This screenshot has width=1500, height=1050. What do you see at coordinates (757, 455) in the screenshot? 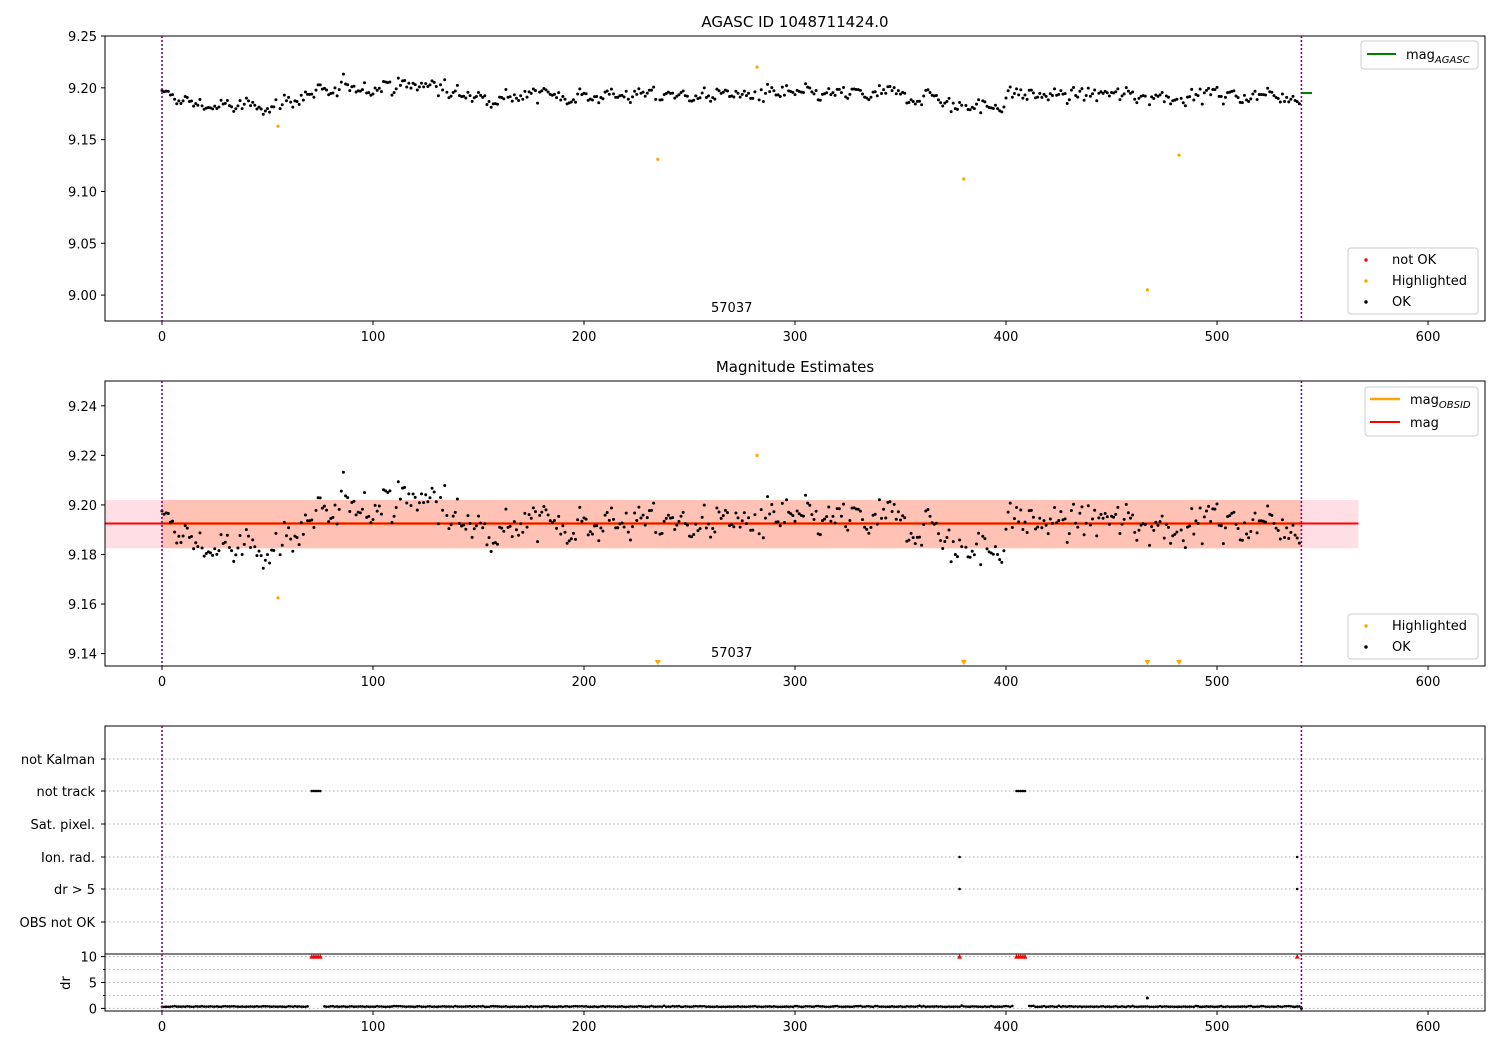
I see `highlighted-point` at bounding box center [757, 455].